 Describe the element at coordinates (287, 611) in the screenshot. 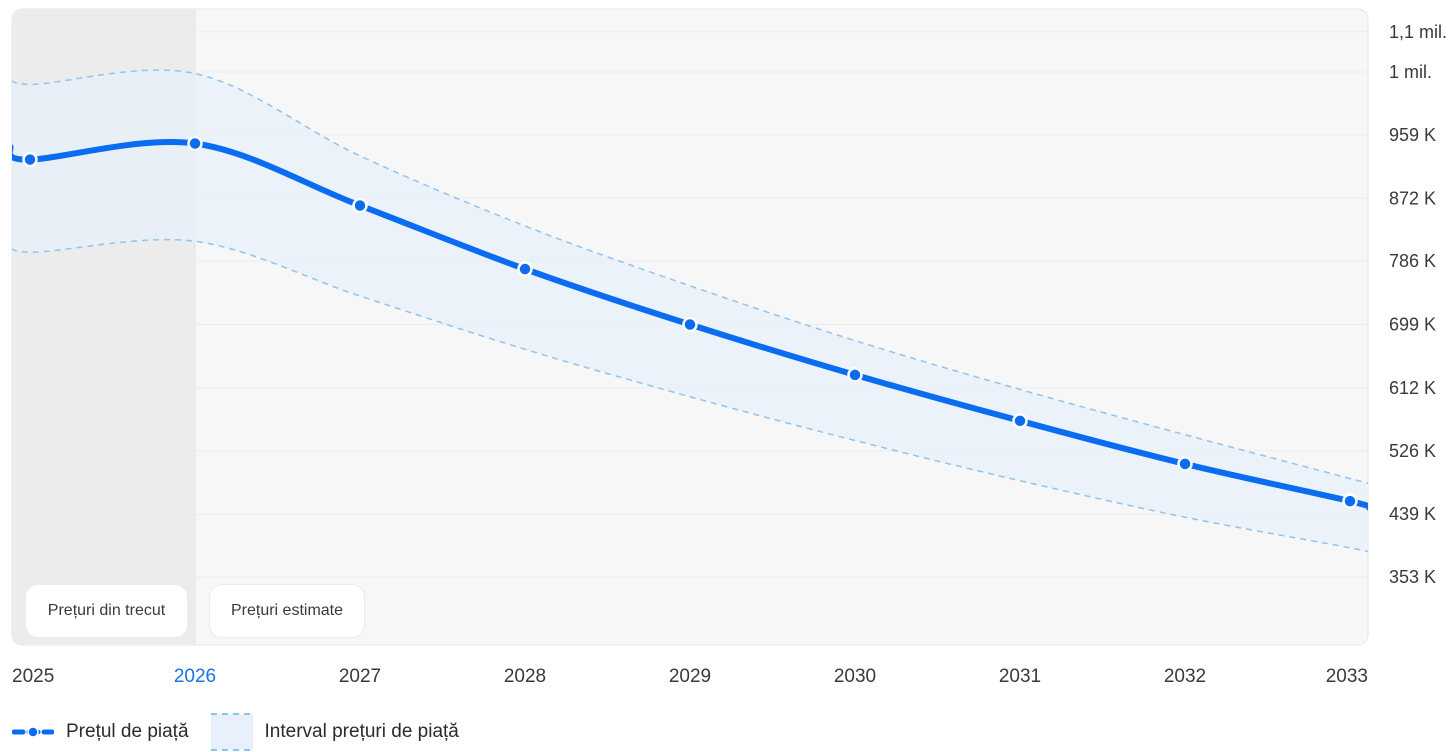

I see `estimated-prices-label: Prețuri estimate` at that location.